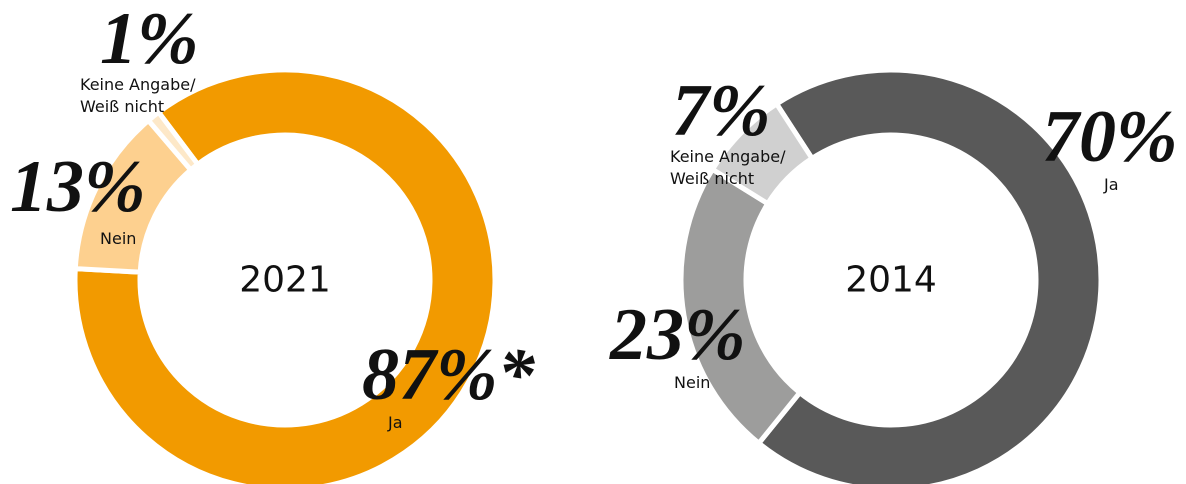  I want to click on value-label: 70%, so click(1110, 137).